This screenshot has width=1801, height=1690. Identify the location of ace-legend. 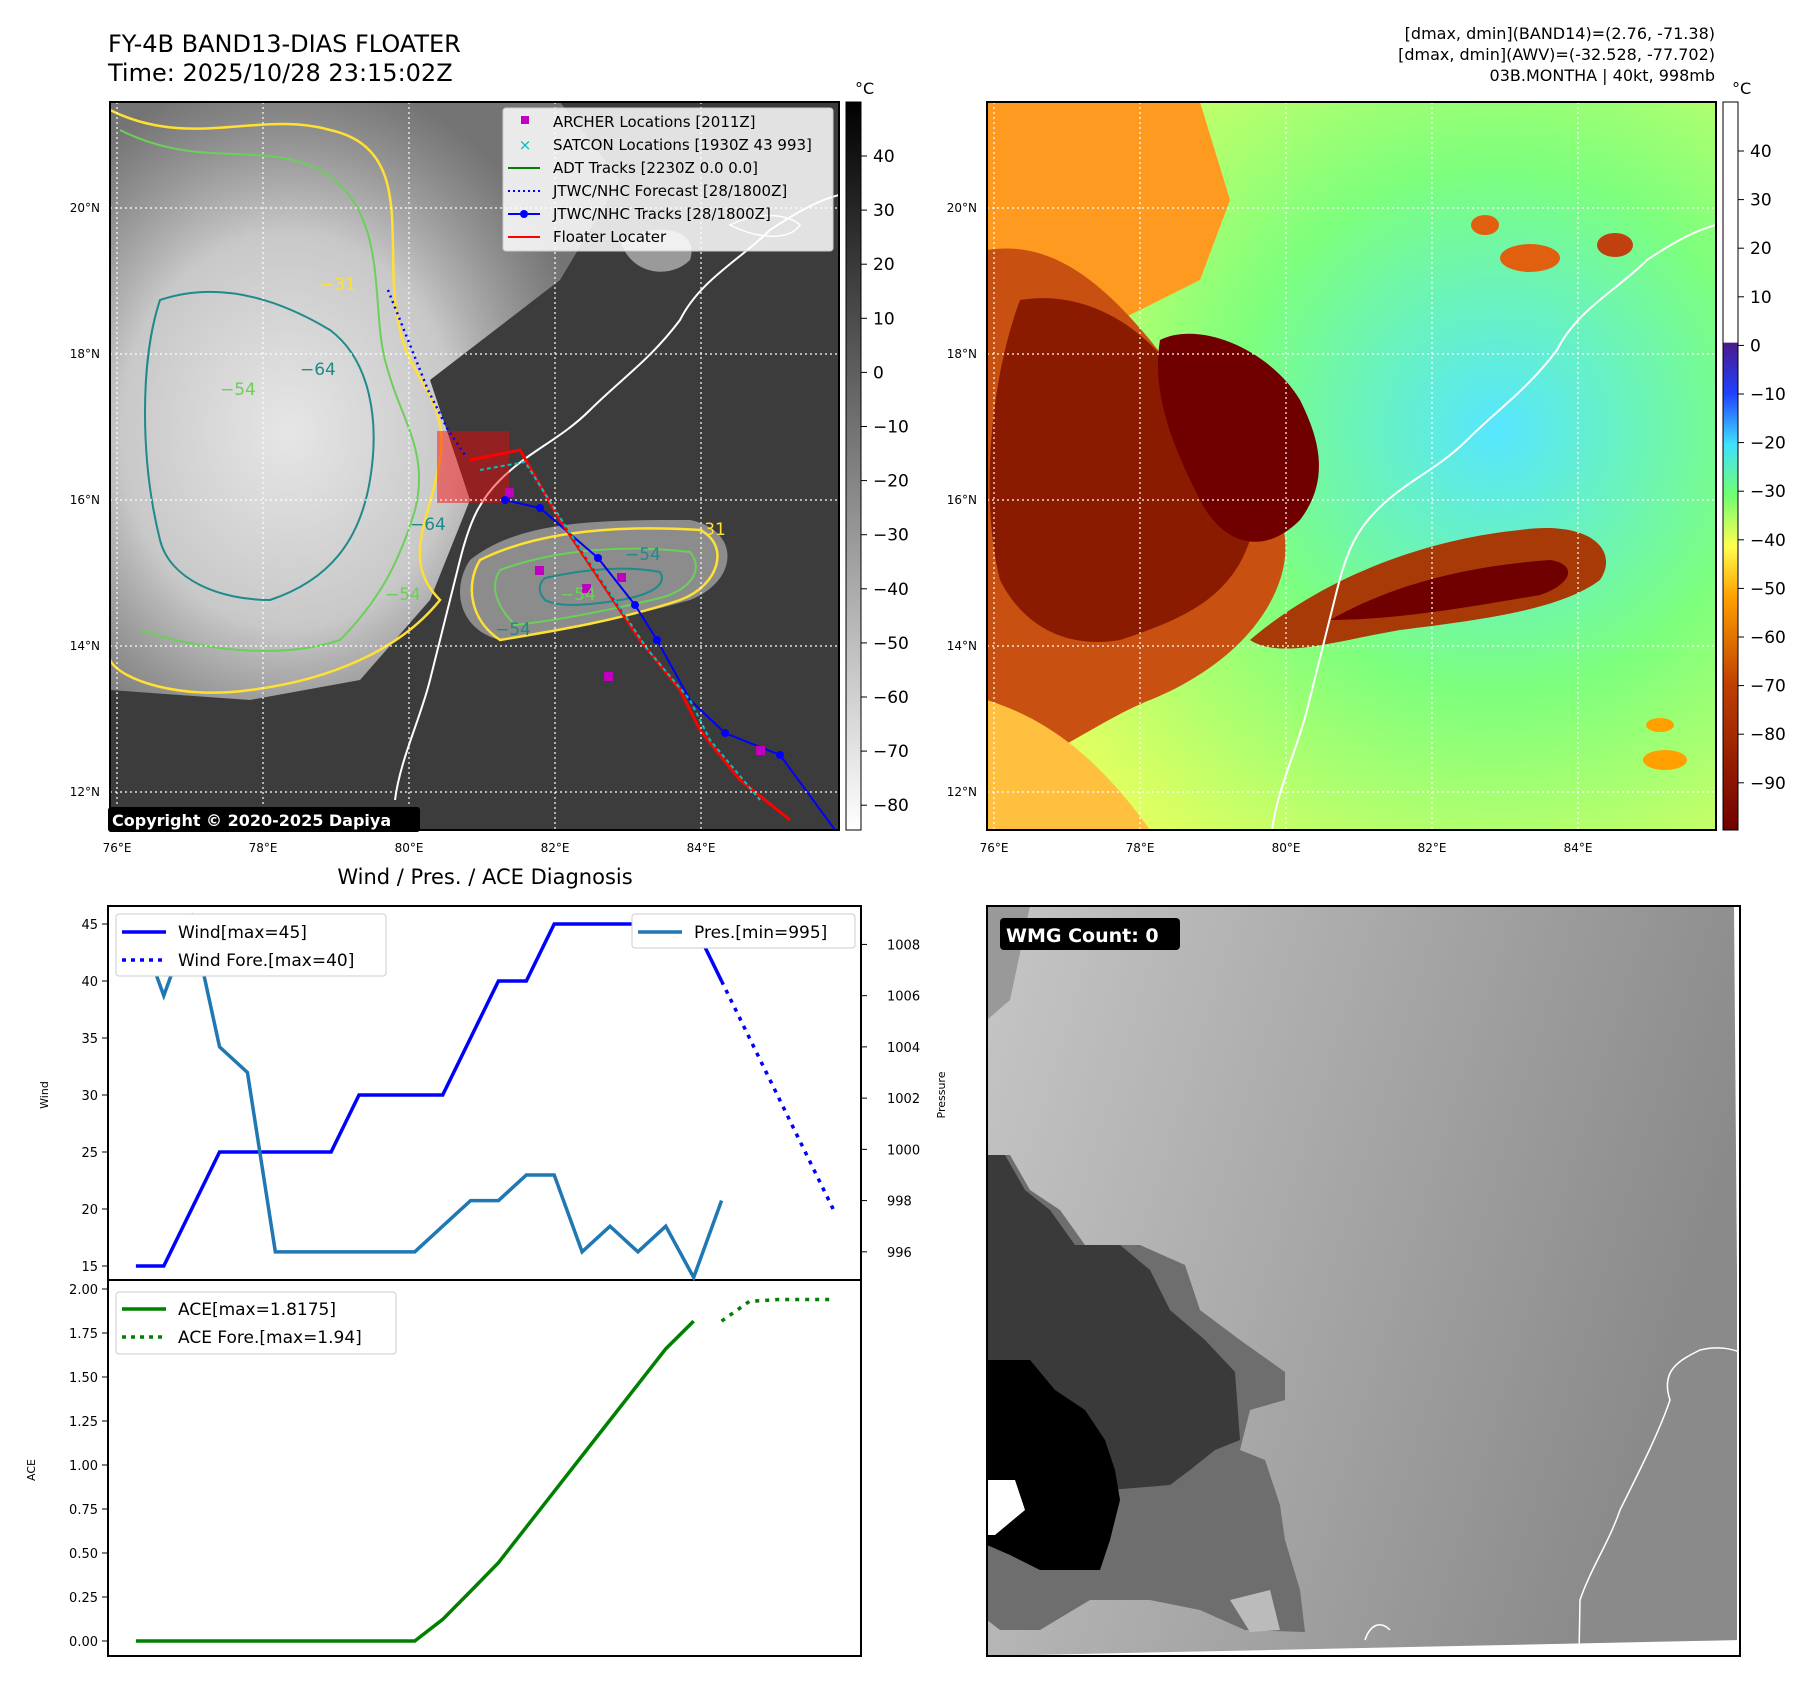
(256, 1323).